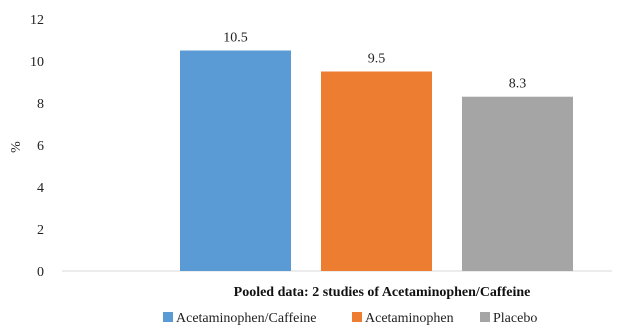  I want to click on data-label: 9.5, so click(377, 59).